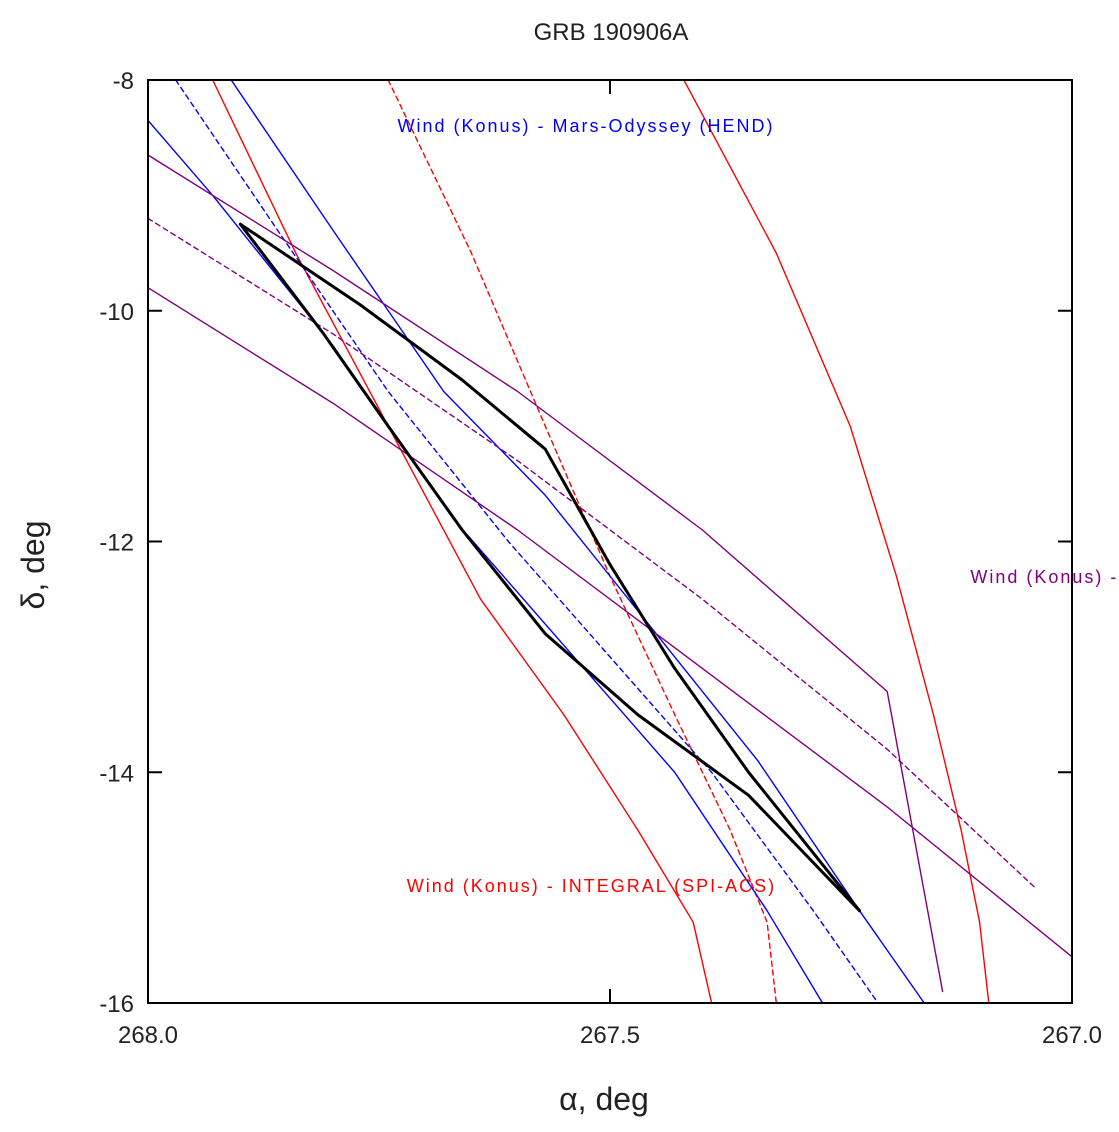 This screenshot has width=1119, height=1132. I want to click on y-tick-label: -8, so click(123, 81).